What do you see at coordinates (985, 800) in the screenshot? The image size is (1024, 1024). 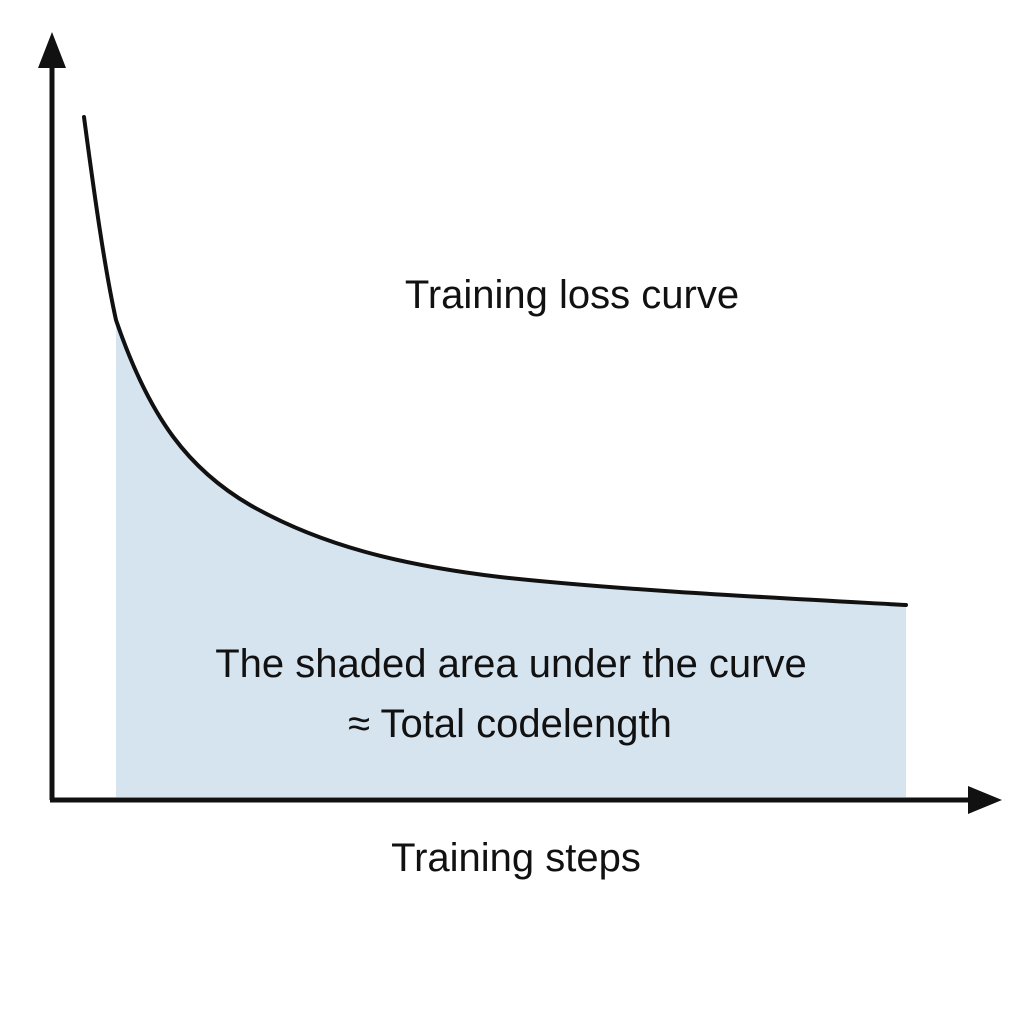 I see `x-axis-arrowhead` at bounding box center [985, 800].